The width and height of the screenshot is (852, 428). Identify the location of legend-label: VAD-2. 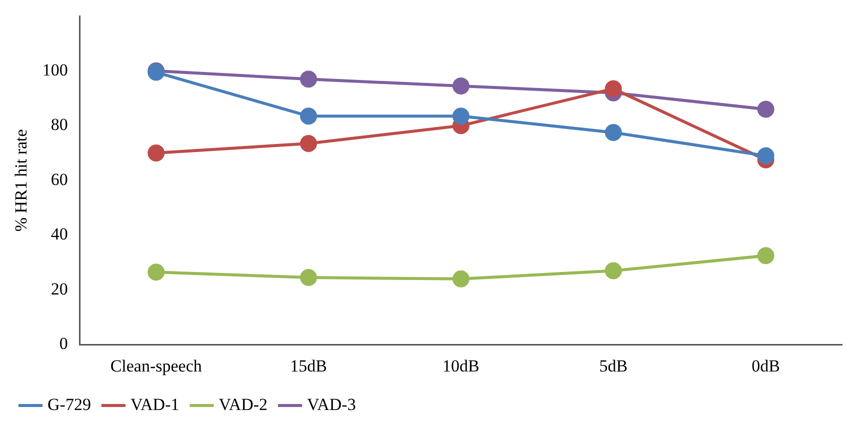
(243, 404).